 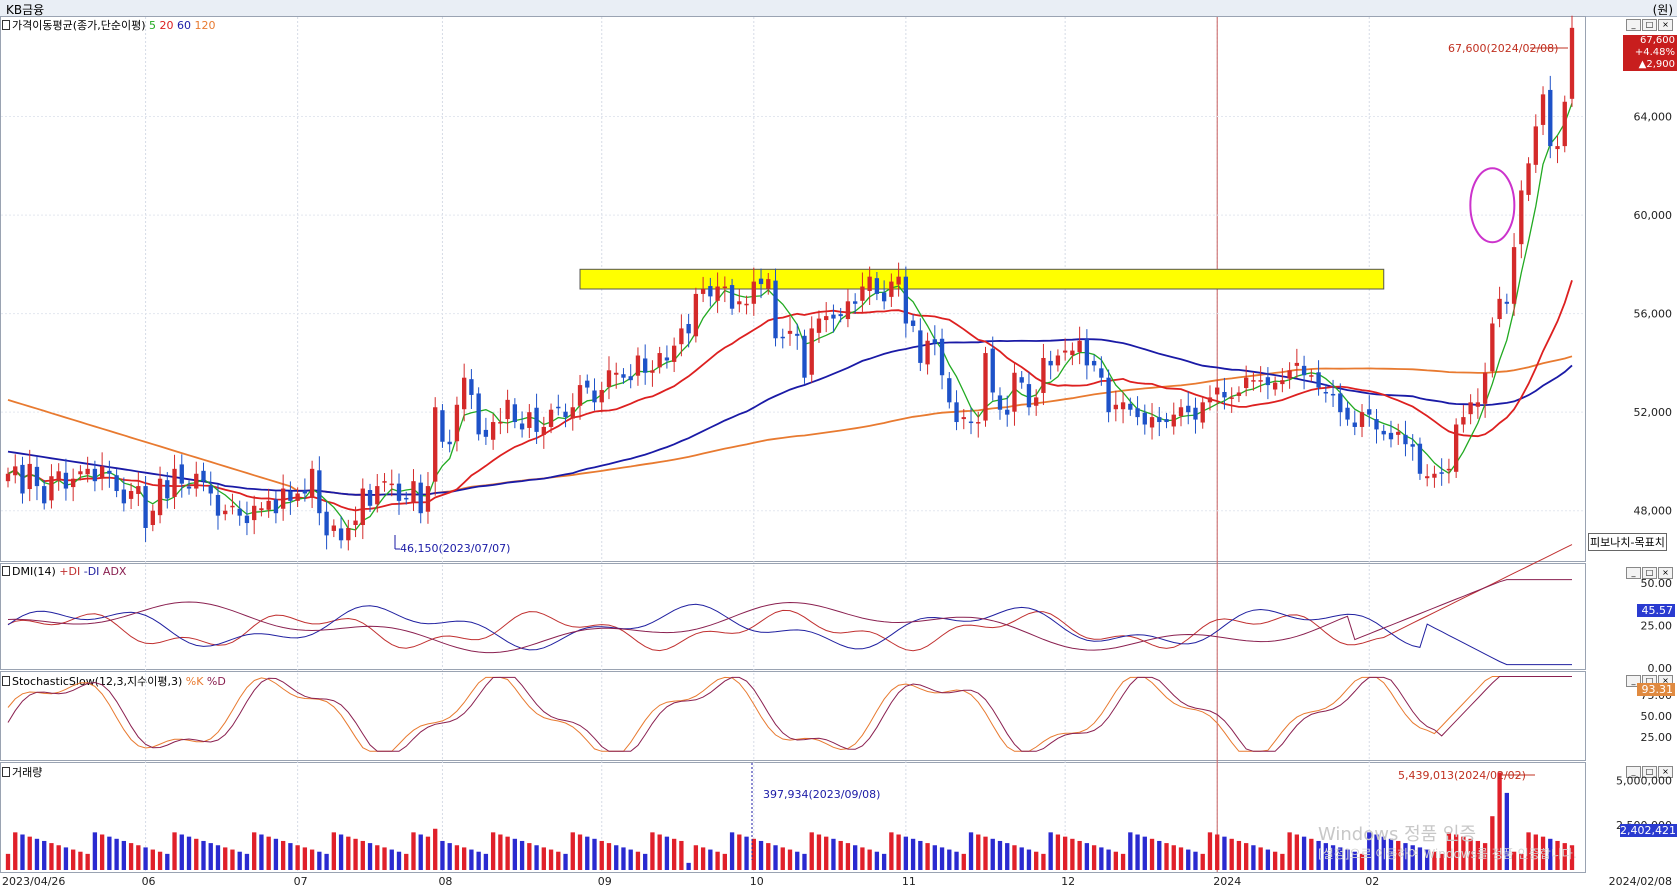 I want to click on highlight-ellipse, so click(x=1492, y=205).